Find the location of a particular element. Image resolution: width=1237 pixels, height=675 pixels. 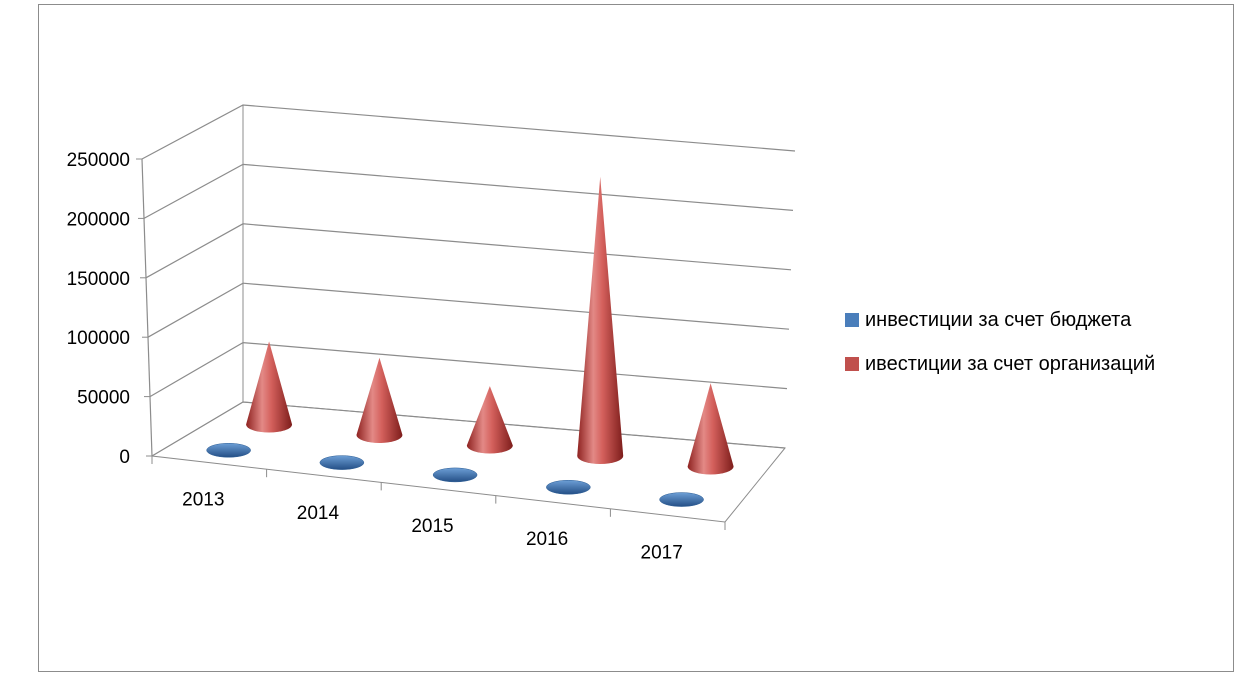

organizations-cone-2013-body is located at coordinates (269, 387).